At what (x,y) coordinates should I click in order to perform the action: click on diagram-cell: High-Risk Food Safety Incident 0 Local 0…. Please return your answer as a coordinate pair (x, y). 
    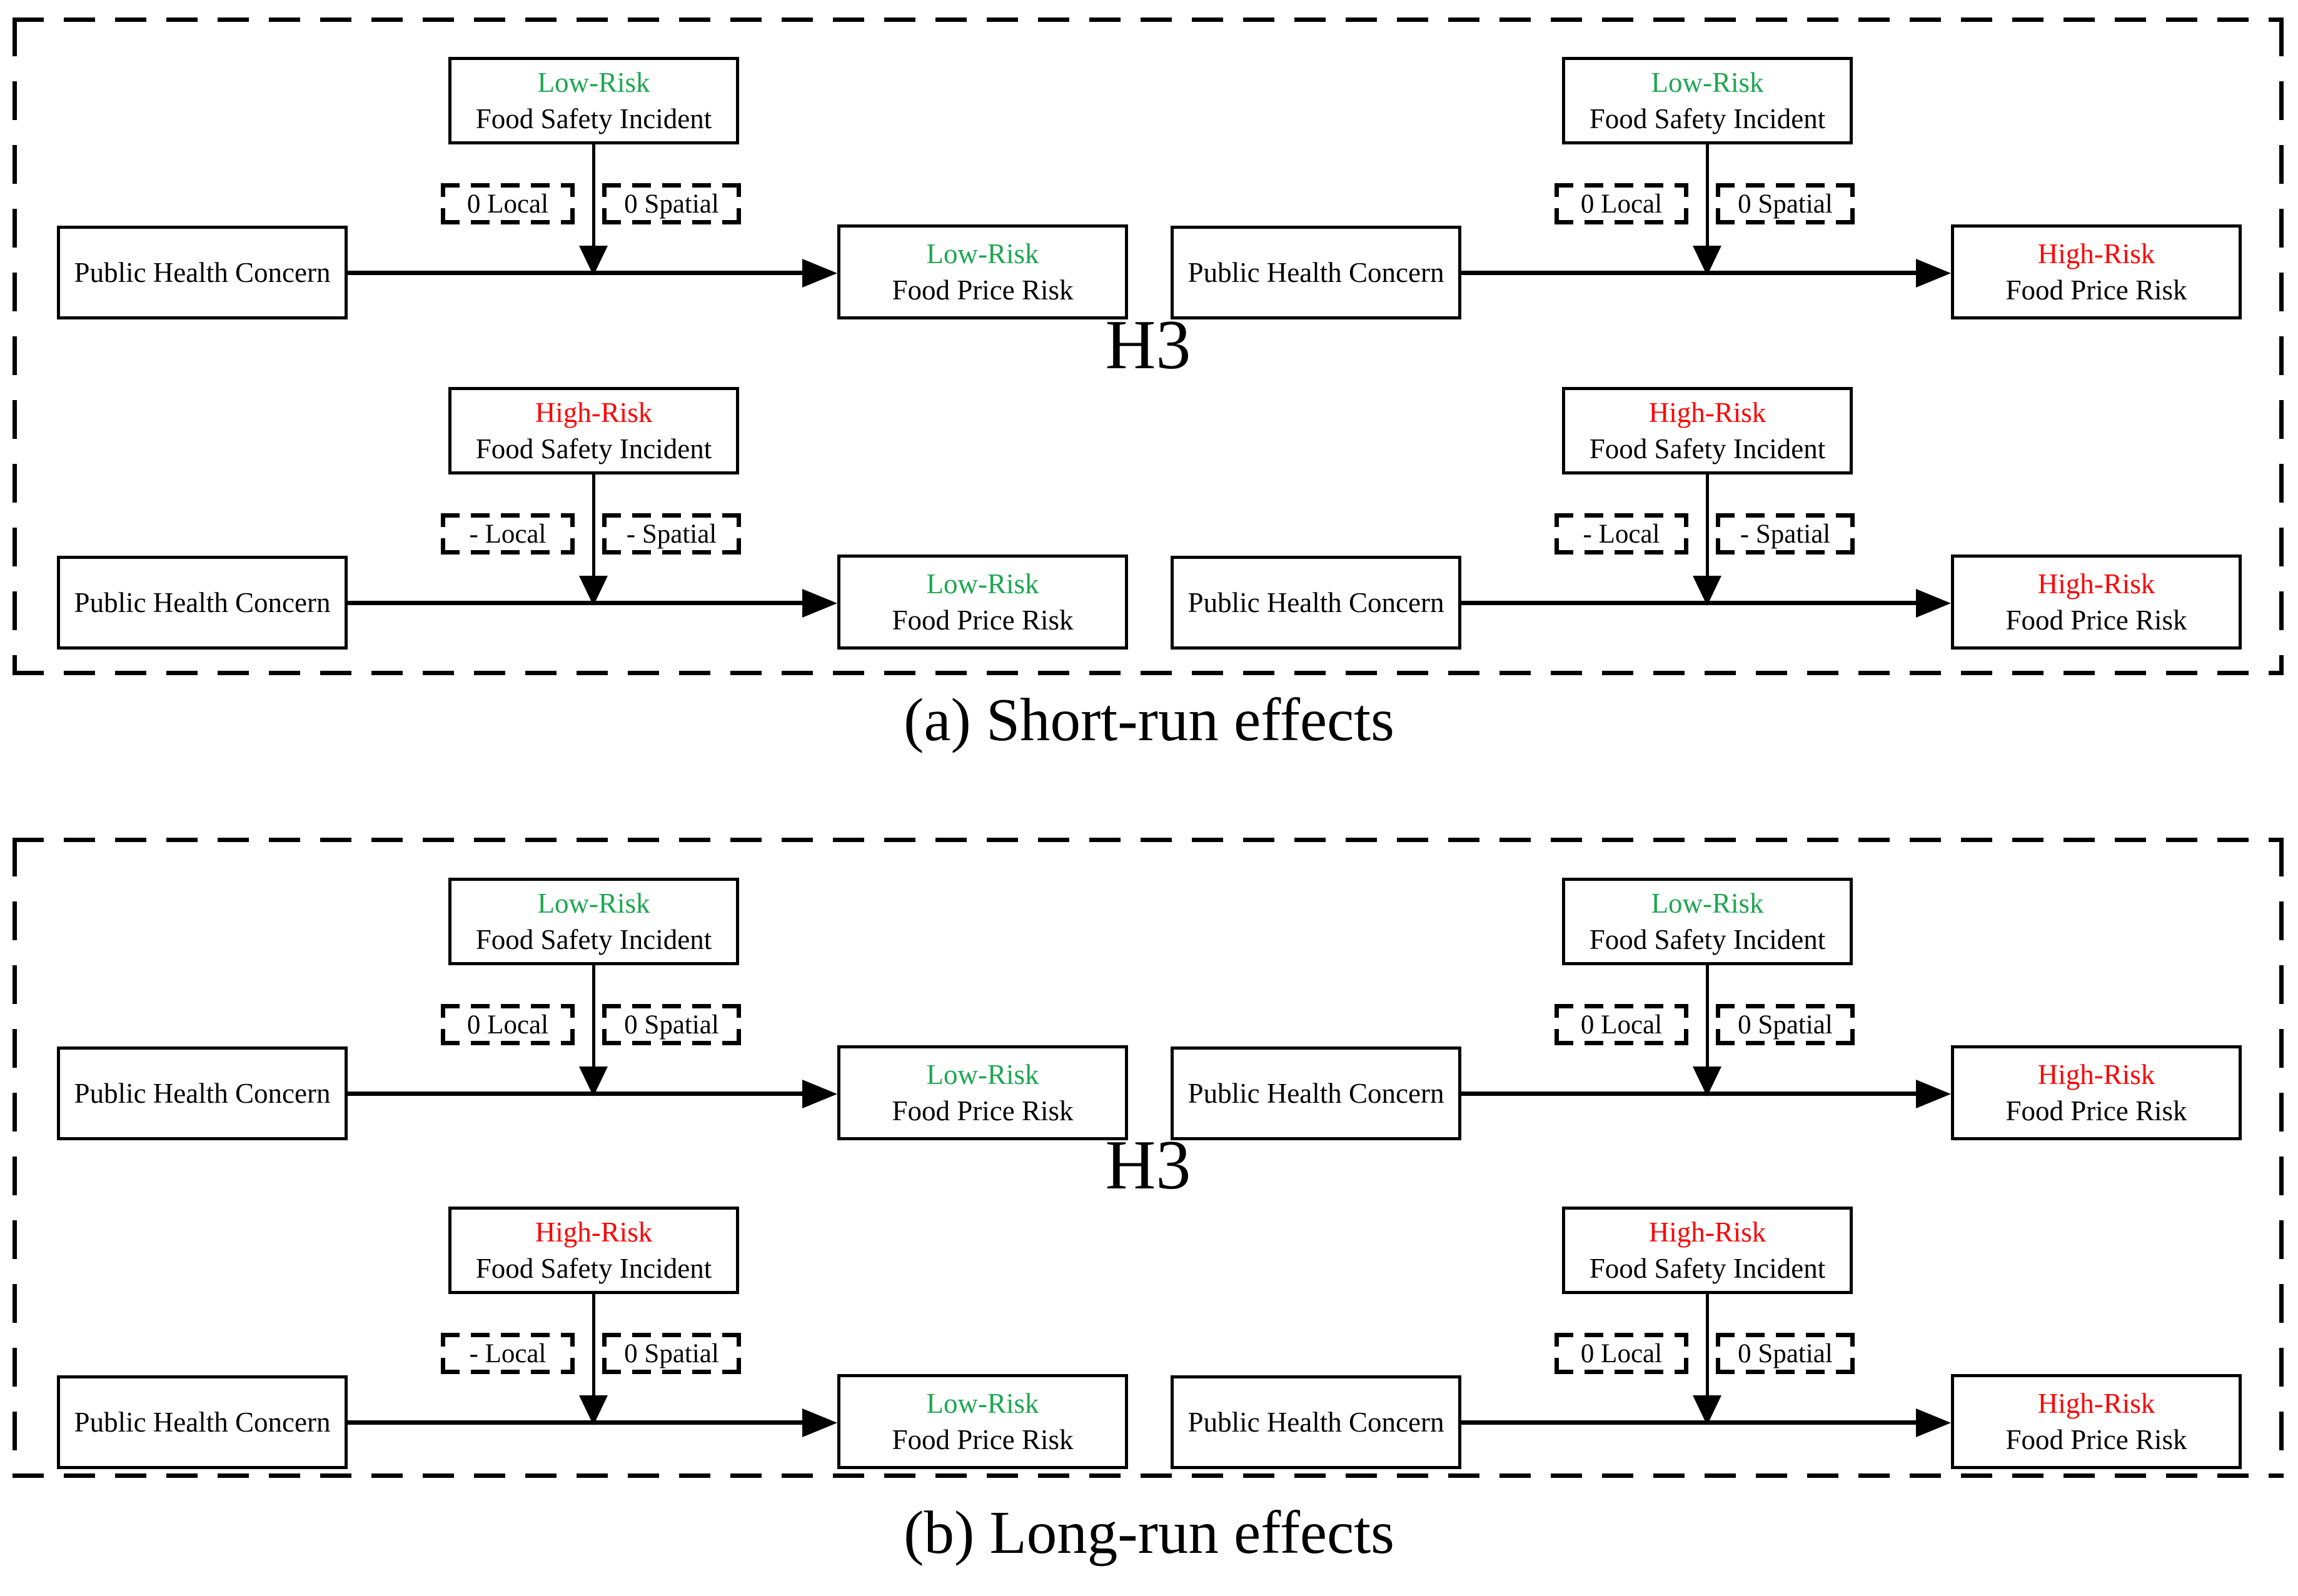
    Looking at the image, I should click on (1696, 1341).